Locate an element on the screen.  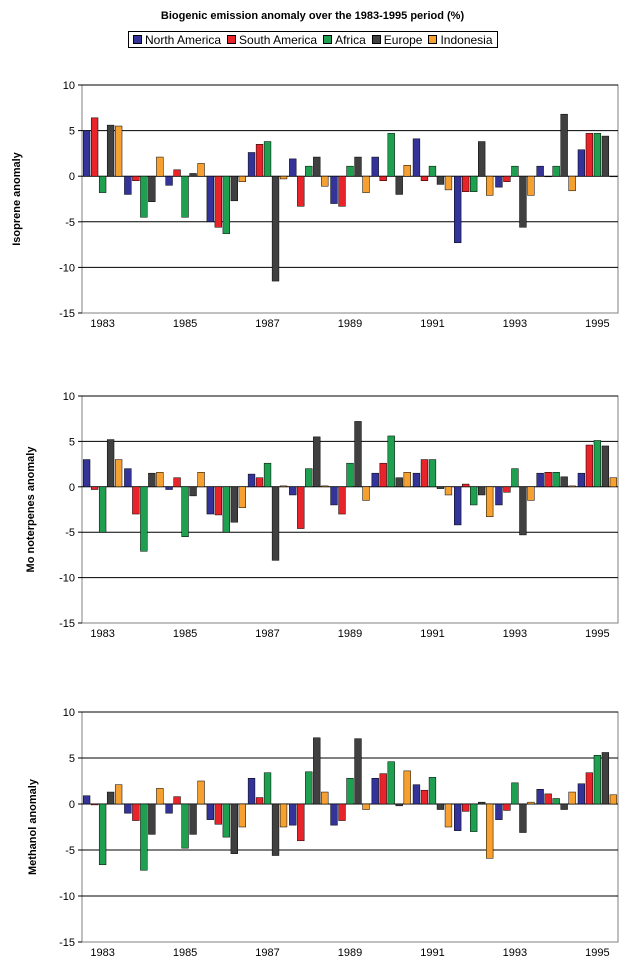
legend-label: South America is located at coordinates (278, 39).